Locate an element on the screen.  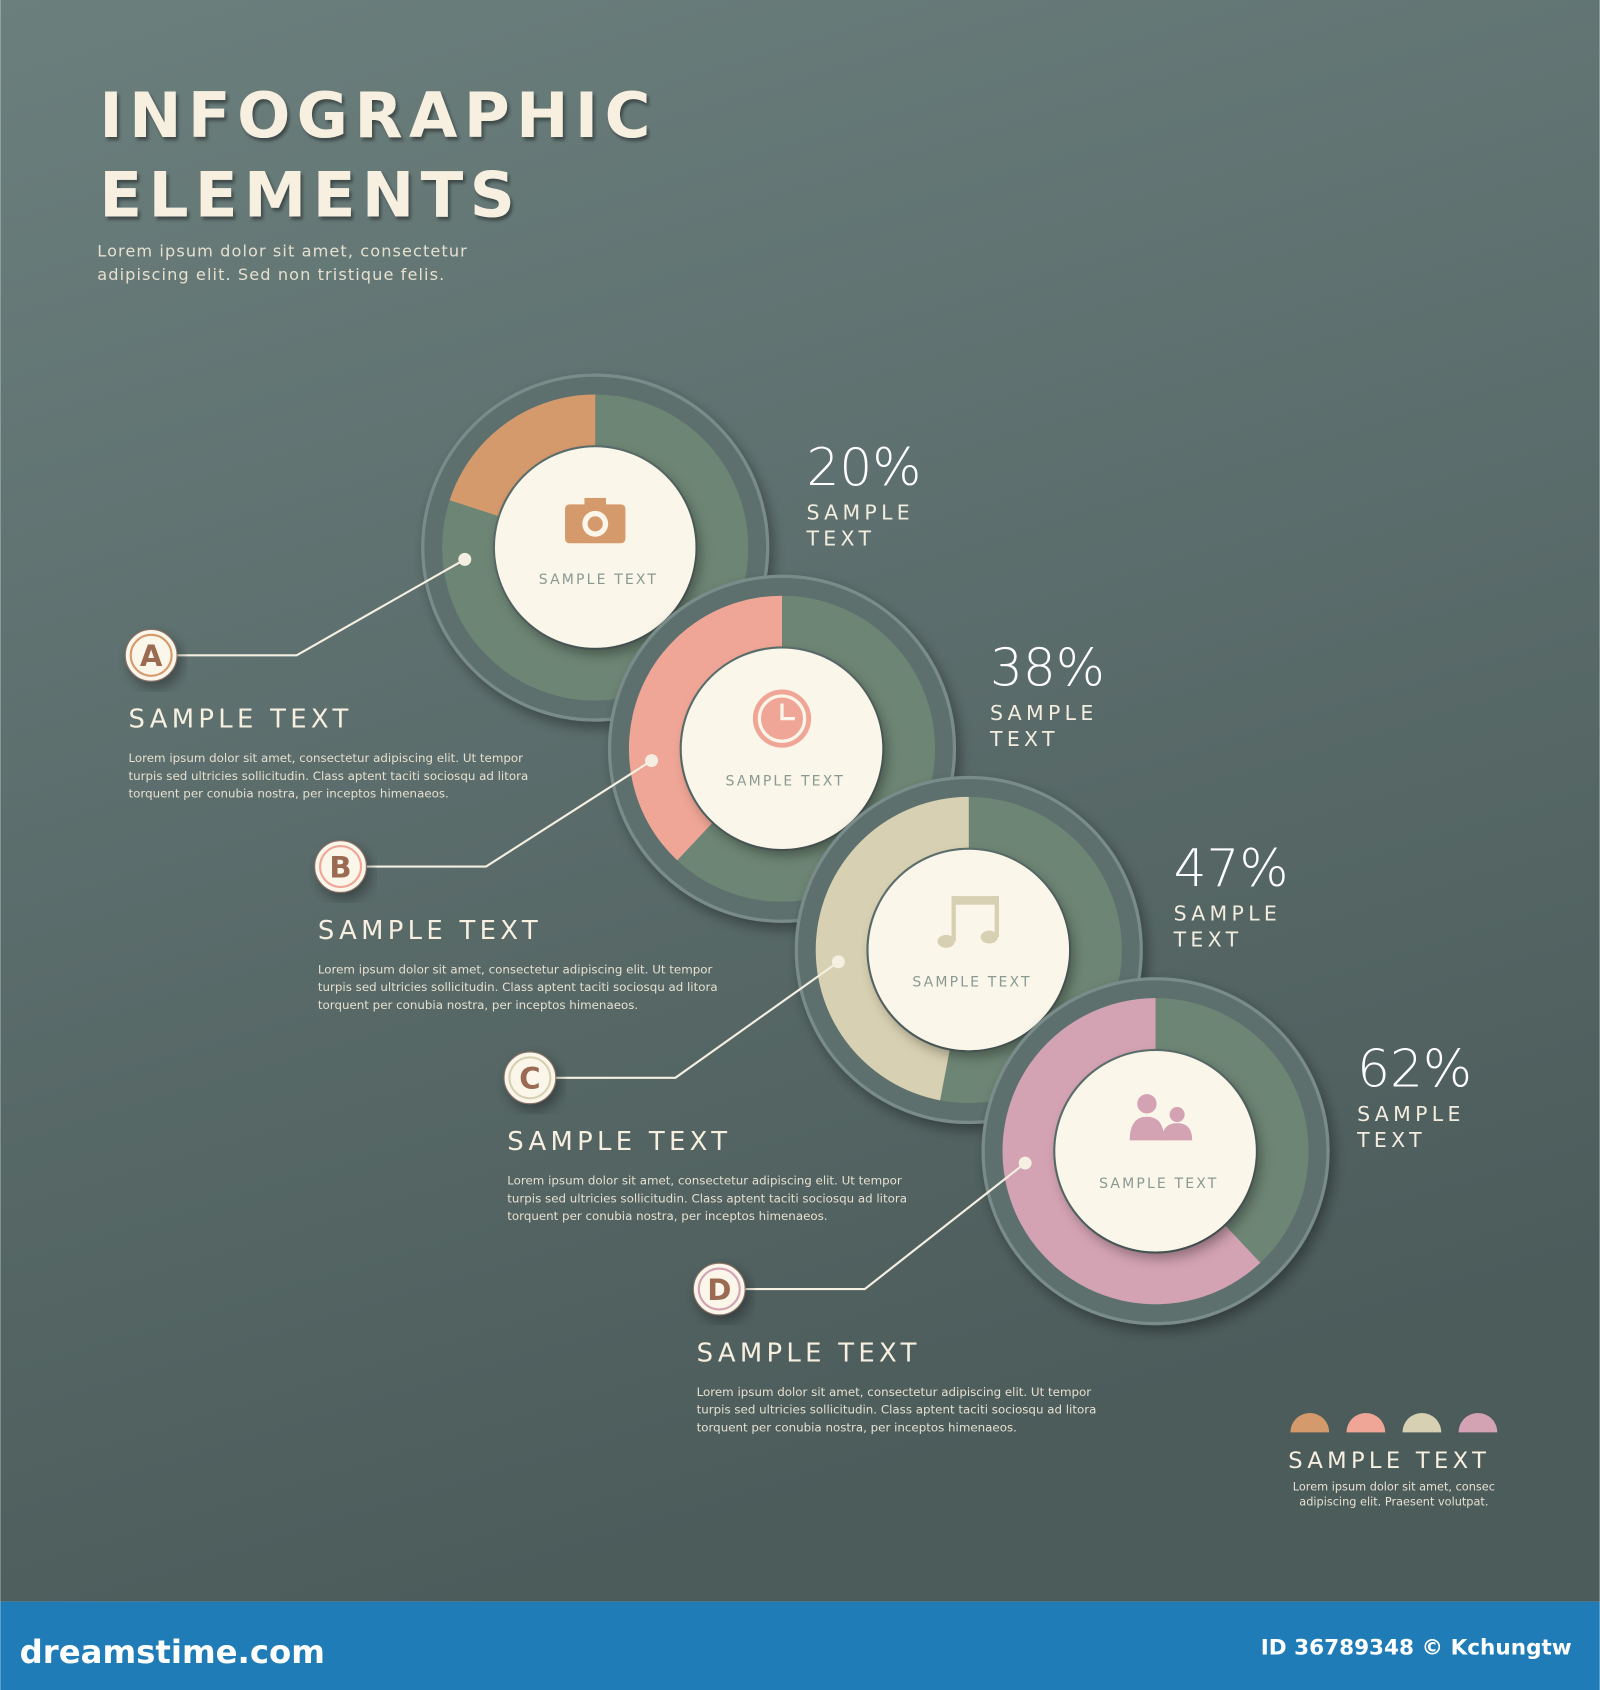
value-label: 20% is located at coordinates (863, 468).